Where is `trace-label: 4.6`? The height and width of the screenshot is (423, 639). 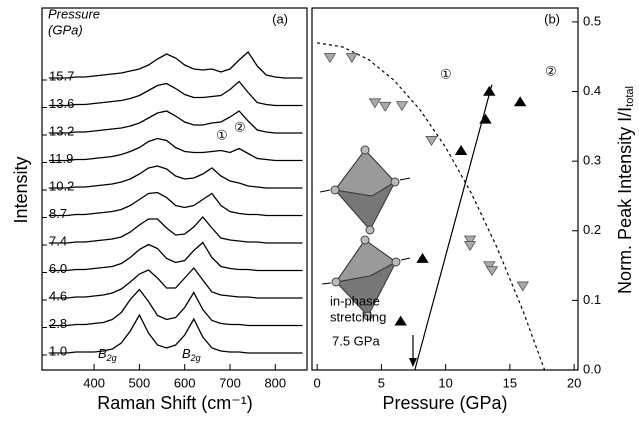 trace-label: 4.6 is located at coordinates (58, 295).